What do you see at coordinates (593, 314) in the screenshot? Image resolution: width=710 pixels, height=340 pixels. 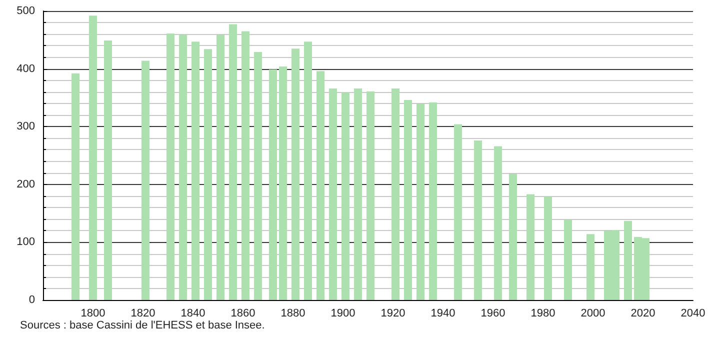 I see `x-tick-label: 2000` at bounding box center [593, 314].